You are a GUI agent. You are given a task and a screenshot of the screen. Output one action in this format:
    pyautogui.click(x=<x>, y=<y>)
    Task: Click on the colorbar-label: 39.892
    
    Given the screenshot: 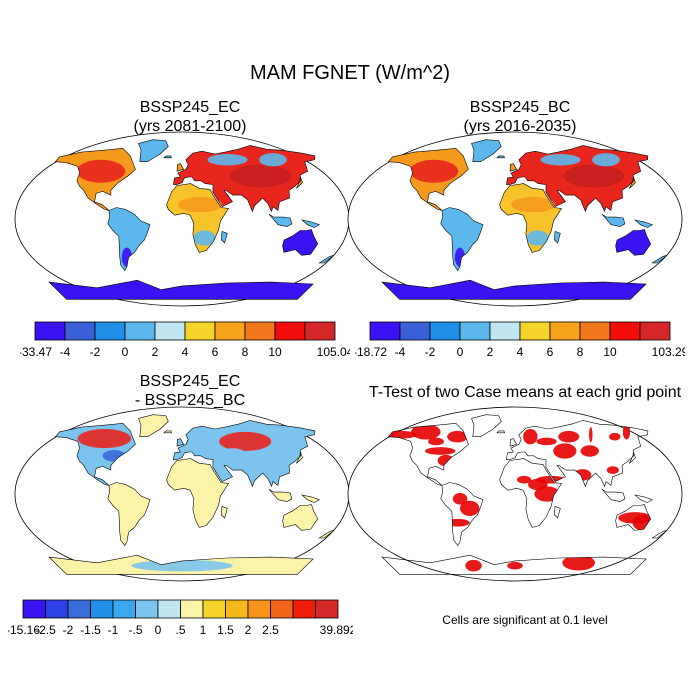 What is the action you would take?
    pyautogui.click(x=336, y=630)
    